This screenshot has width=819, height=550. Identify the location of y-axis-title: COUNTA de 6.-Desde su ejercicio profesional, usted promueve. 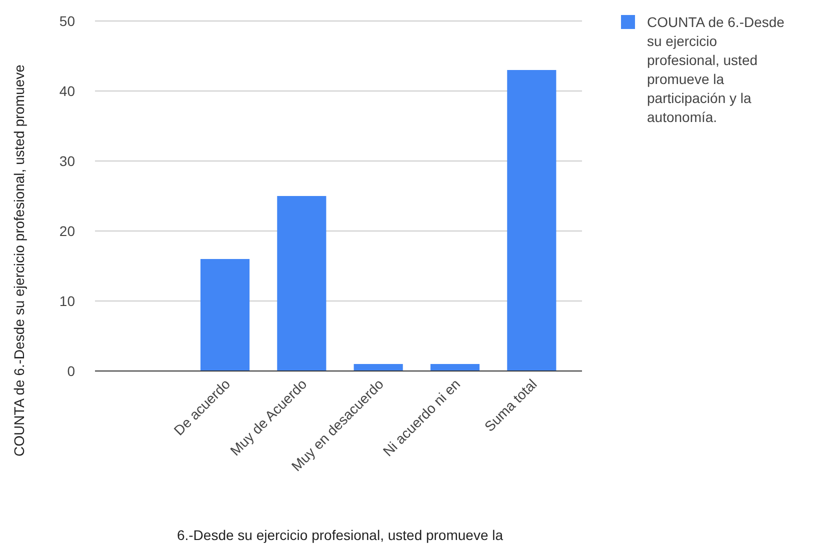
(19, 260).